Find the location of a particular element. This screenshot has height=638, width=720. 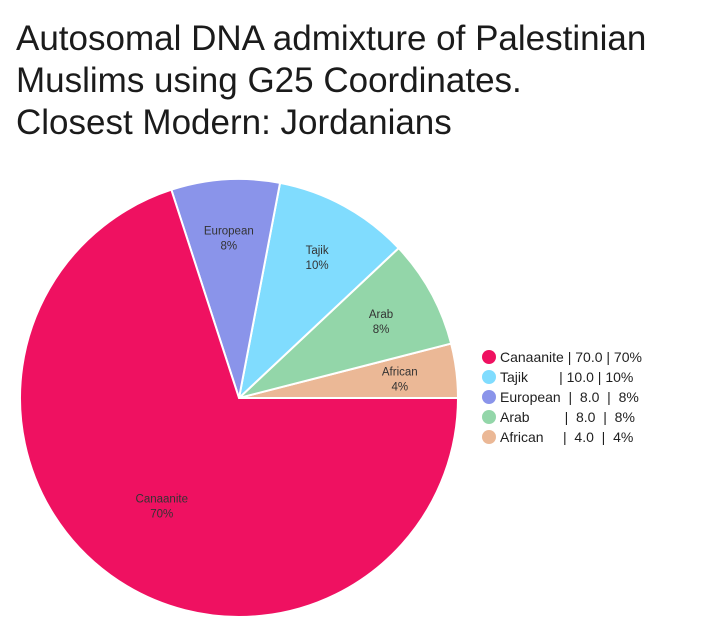

pie-slice-arab is located at coordinates (345, 322).